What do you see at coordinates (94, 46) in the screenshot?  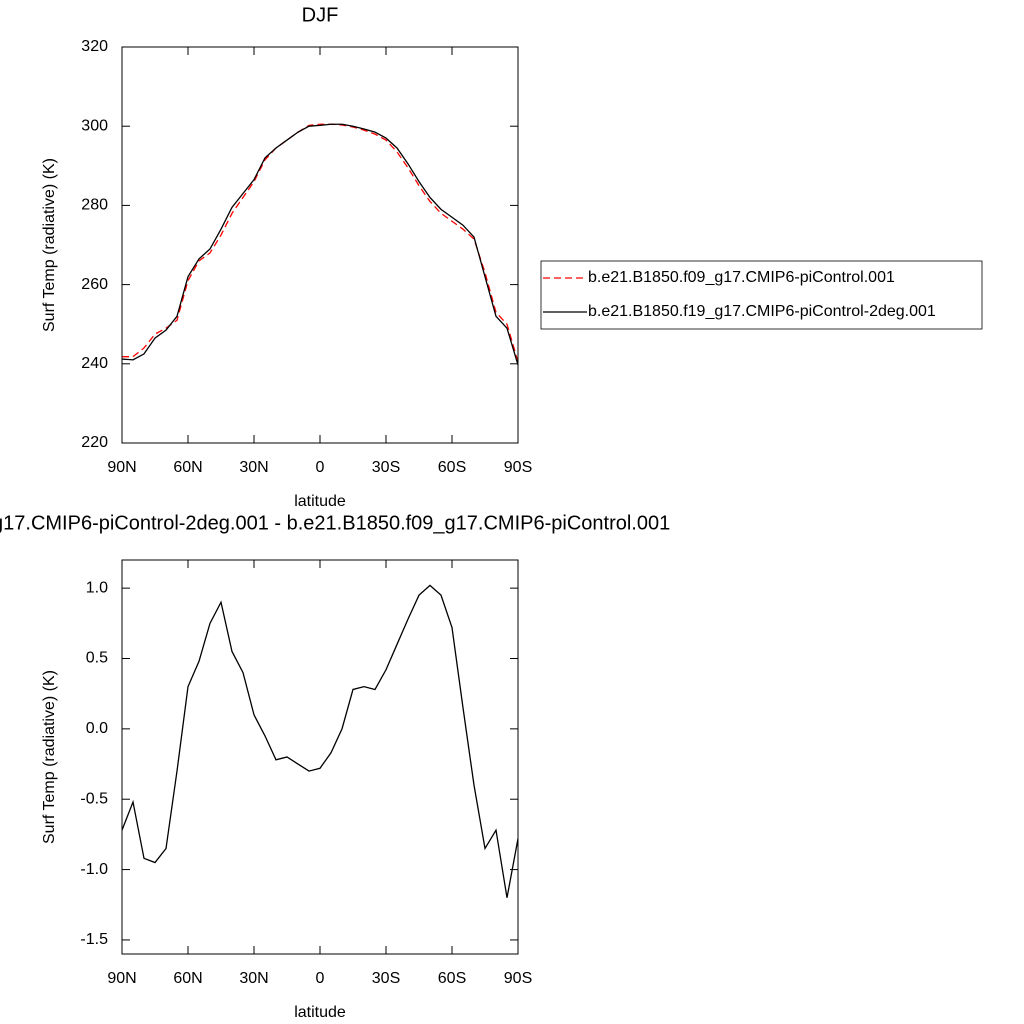 I see `y-tick-label: 320` at bounding box center [94, 46].